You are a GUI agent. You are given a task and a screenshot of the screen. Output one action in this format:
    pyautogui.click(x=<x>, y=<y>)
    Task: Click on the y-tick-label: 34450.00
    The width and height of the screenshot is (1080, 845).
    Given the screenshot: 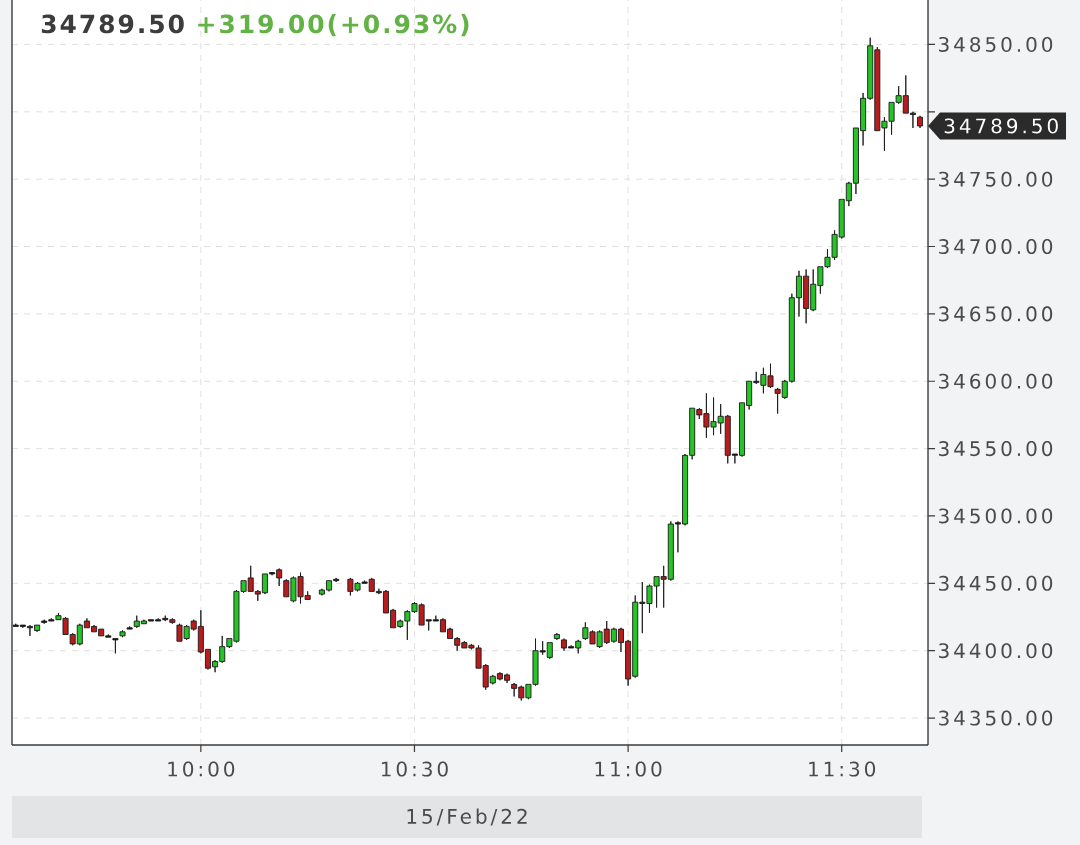 What is the action you would take?
    pyautogui.click(x=996, y=583)
    